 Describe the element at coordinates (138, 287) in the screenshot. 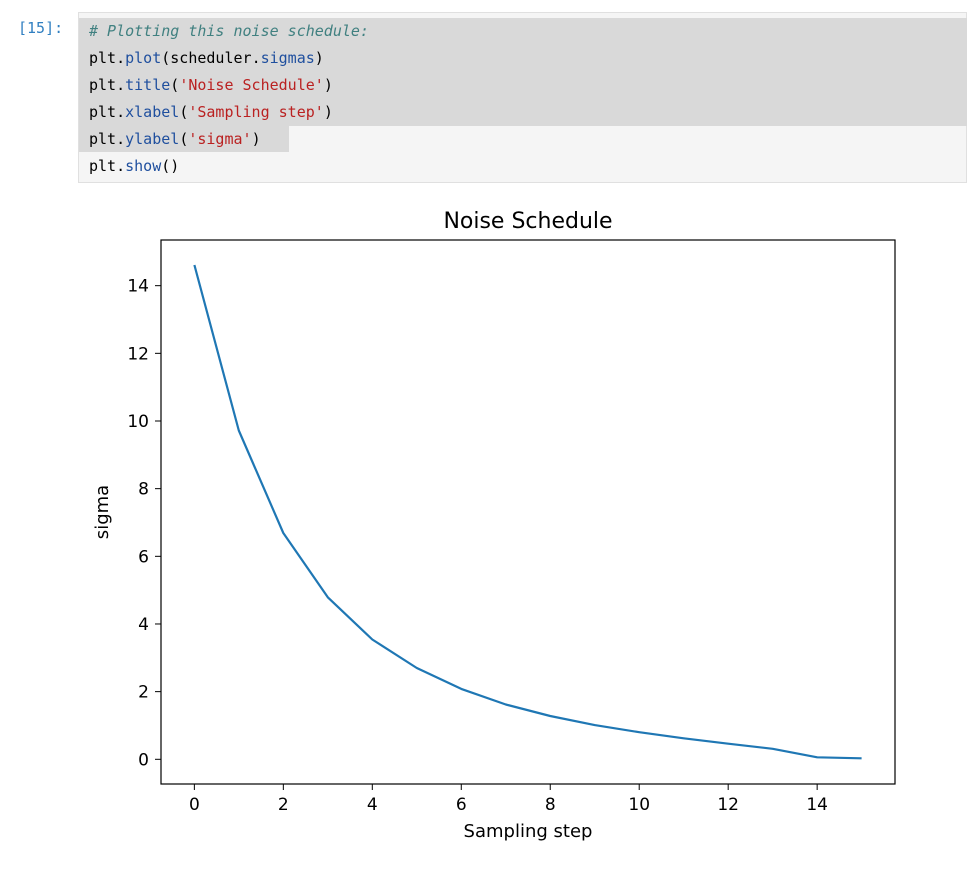

I see `y-tick-label: 14` at that location.